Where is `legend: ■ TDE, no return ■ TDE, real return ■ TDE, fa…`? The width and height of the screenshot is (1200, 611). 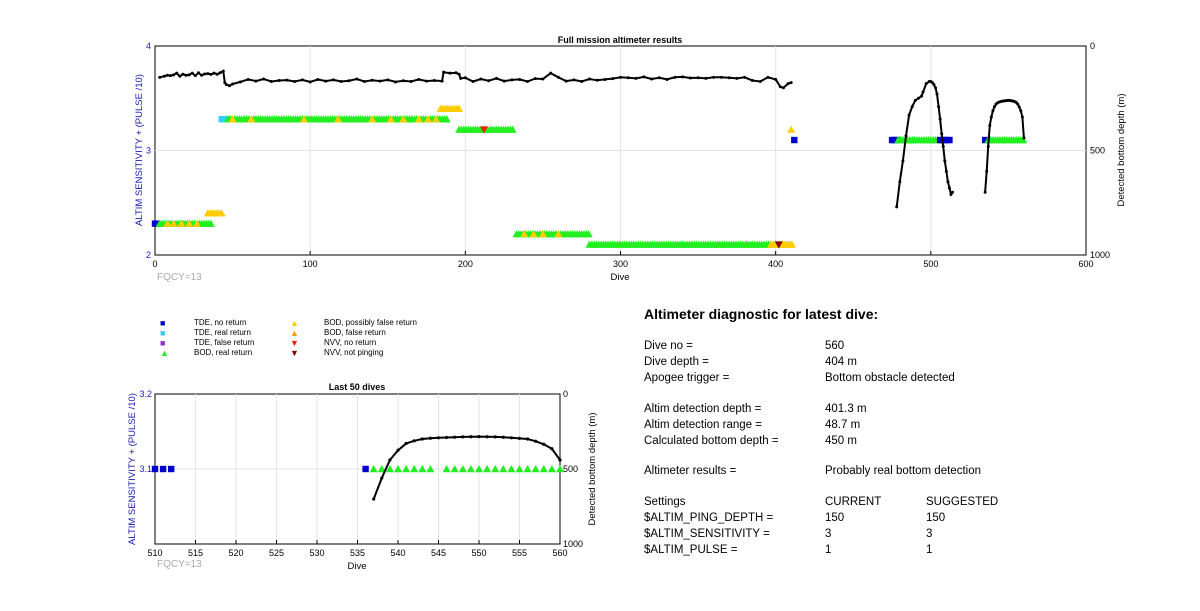 legend: ■ TDE, no return ■ TDE, real return ■ TDE, fa… is located at coordinates (310, 340).